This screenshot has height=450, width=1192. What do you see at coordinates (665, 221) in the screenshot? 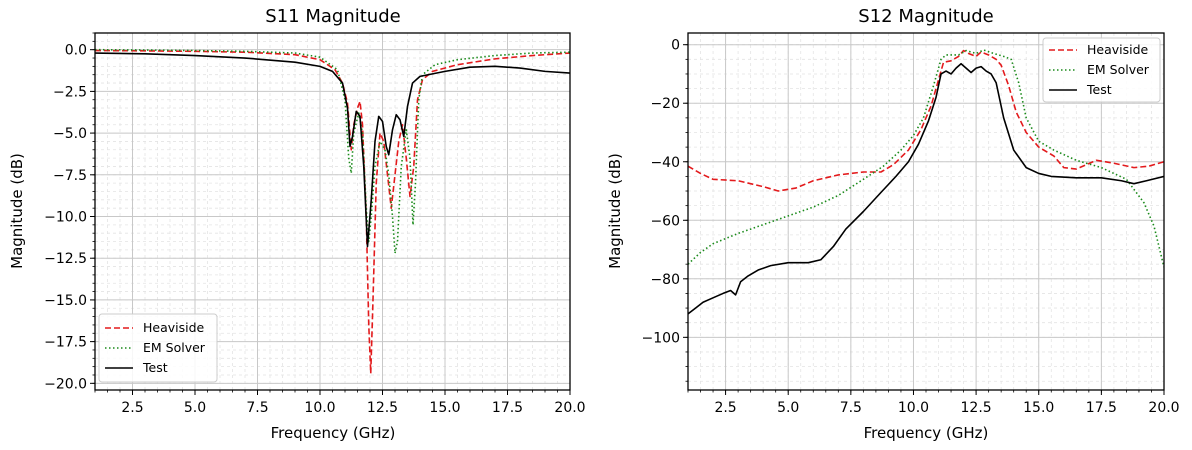
I see `s12-ytick-label: −60` at bounding box center [665, 221].